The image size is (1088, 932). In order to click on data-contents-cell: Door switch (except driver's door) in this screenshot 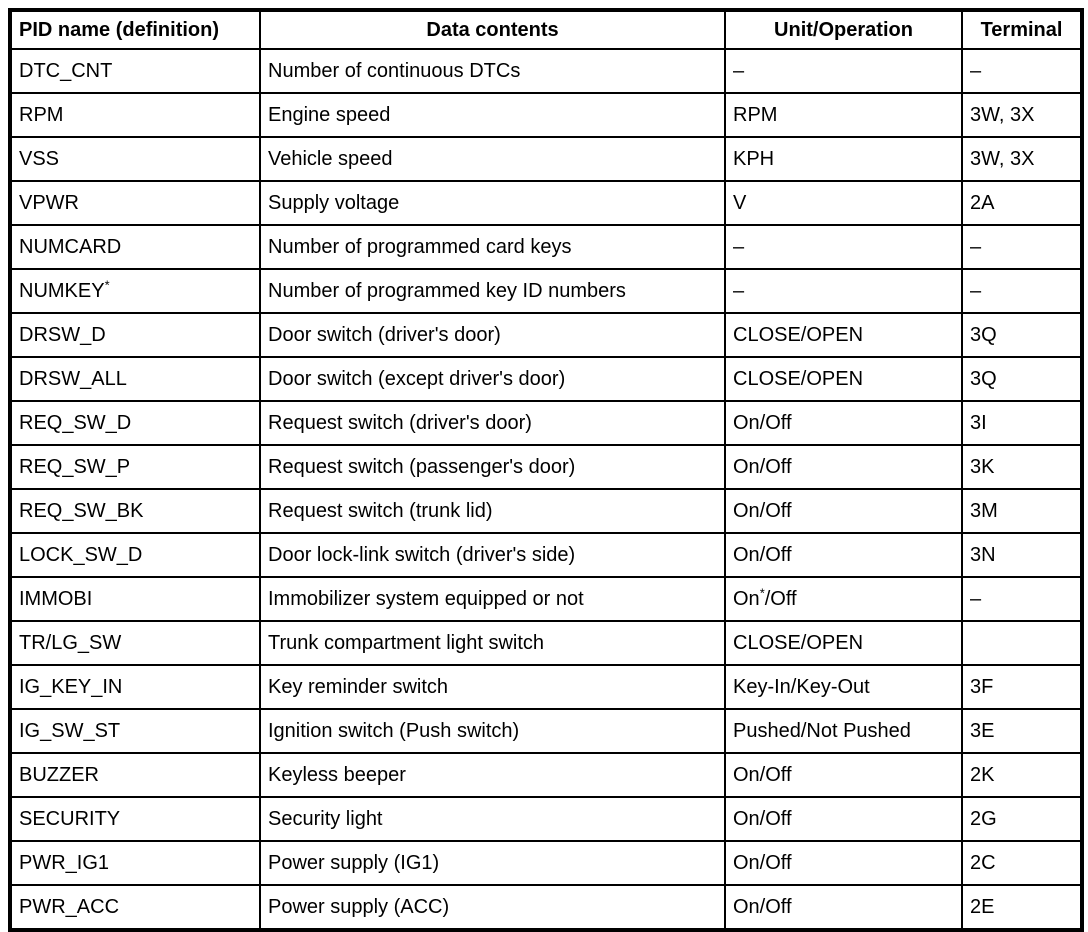, I will do `click(492, 379)`.